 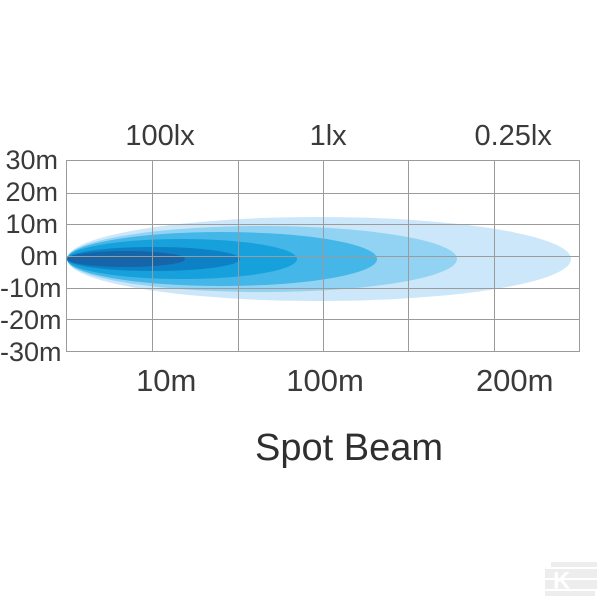 What do you see at coordinates (325, 380) in the screenshot?
I see `x-axis-tick-label: 100m` at bounding box center [325, 380].